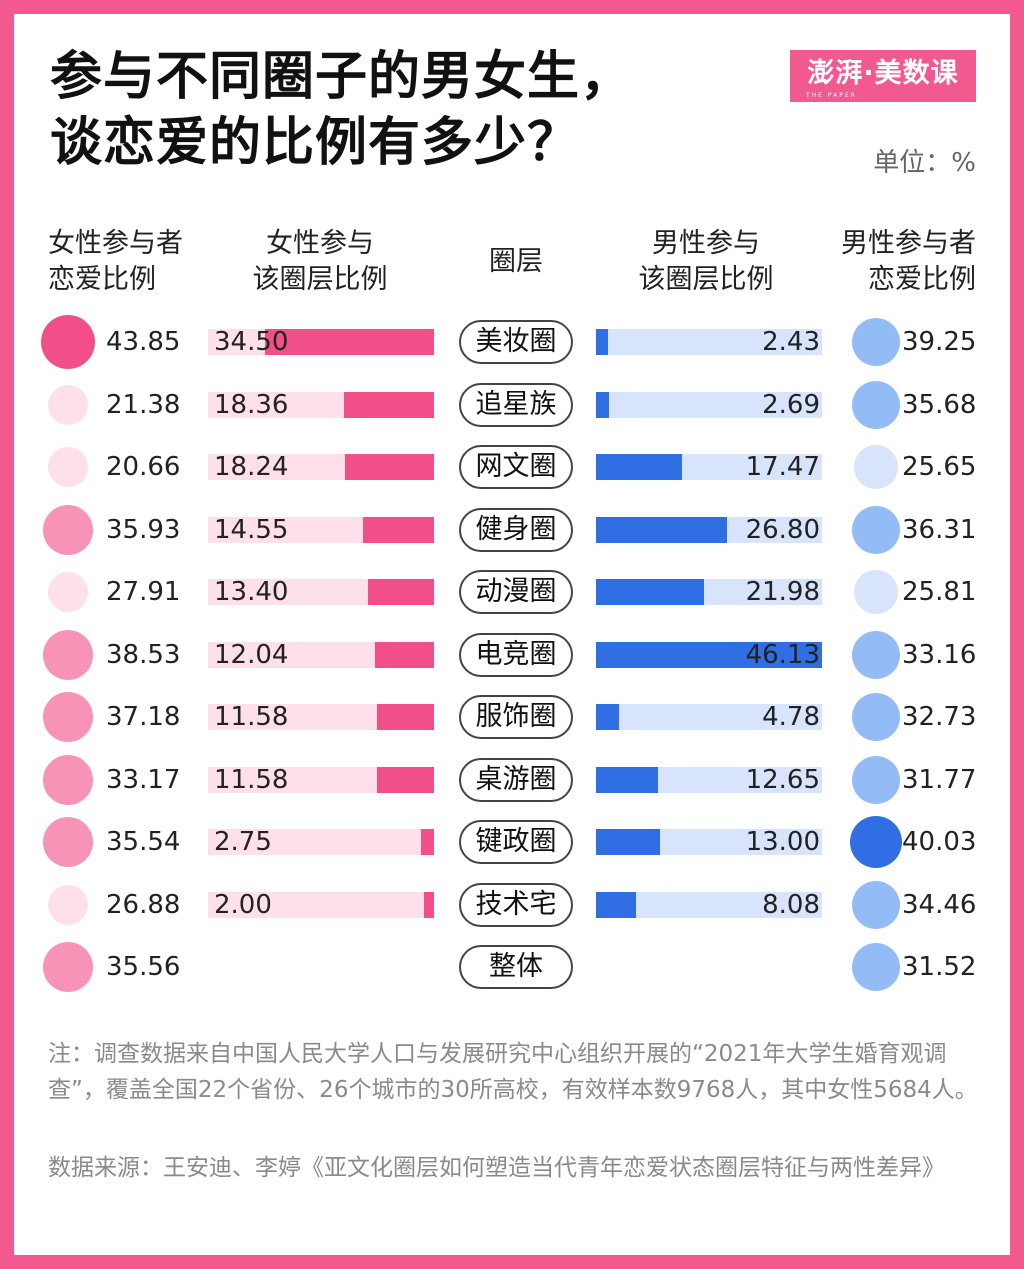 The width and height of the screenshot is (1024, 1269). Describe the element at coordinates (782, 529) in the screenshot. I see `male-part-value: 26.80` at that location.